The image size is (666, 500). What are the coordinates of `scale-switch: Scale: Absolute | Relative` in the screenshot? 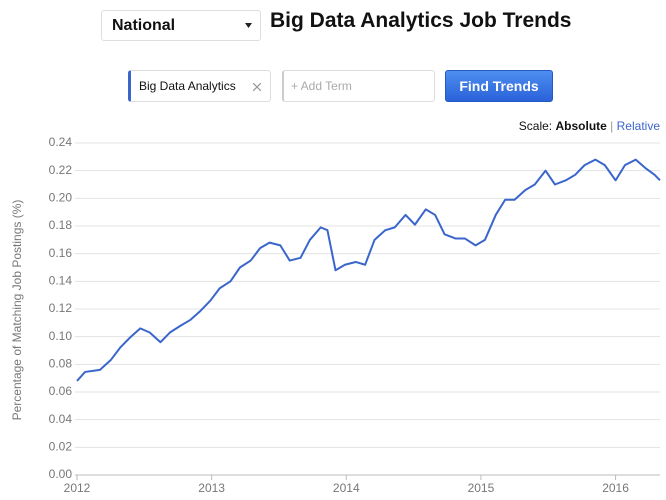 It's located at (589, 126).